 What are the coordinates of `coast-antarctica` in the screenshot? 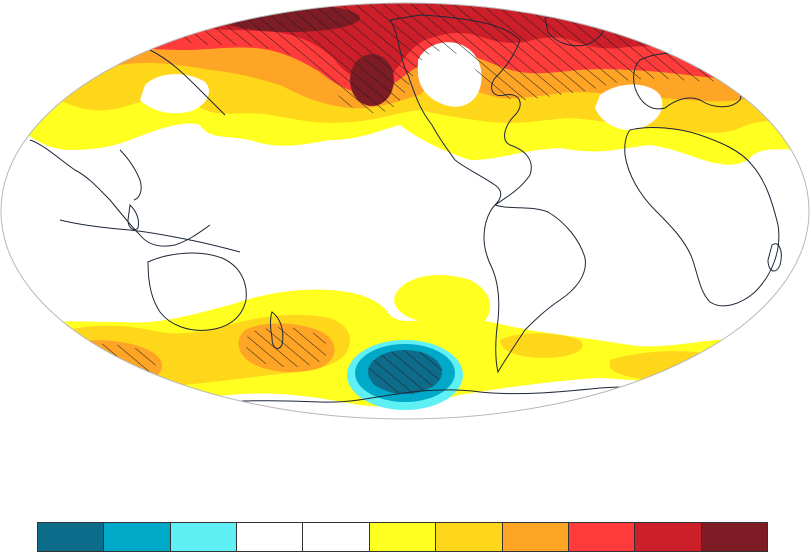 It's located at (450, 396).